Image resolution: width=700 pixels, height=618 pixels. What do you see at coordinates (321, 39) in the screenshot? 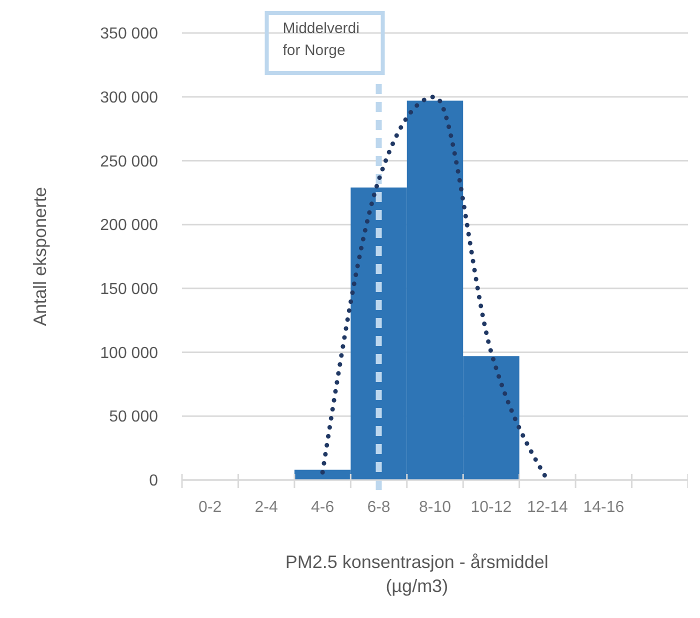
I see `ref-line-label: Middelverdi for Norge` at bounding box center [321, 39].